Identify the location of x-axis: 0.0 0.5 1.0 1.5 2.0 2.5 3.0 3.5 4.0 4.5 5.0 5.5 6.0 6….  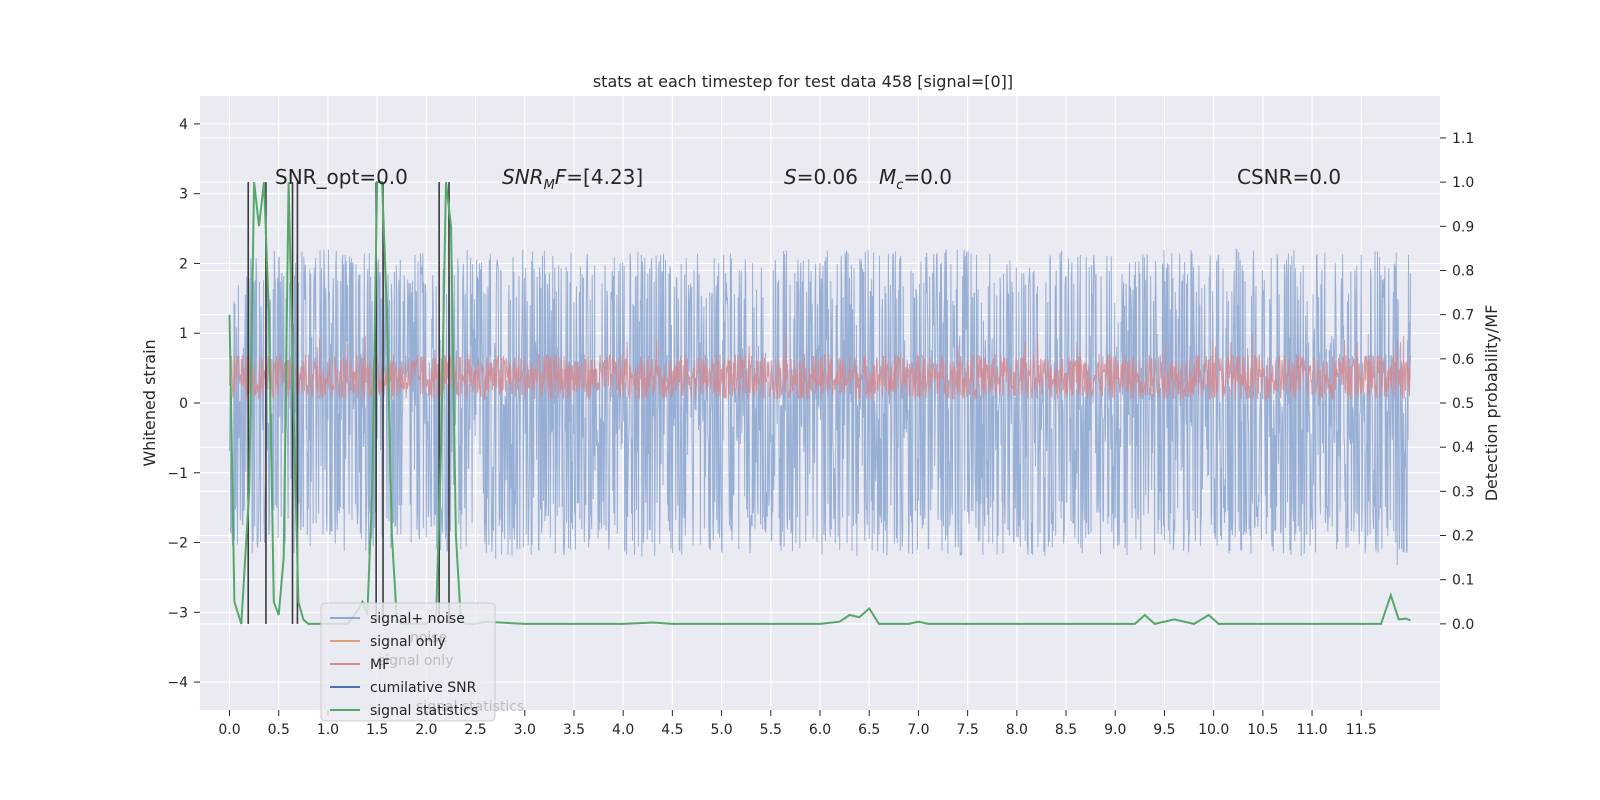
(797, 724).